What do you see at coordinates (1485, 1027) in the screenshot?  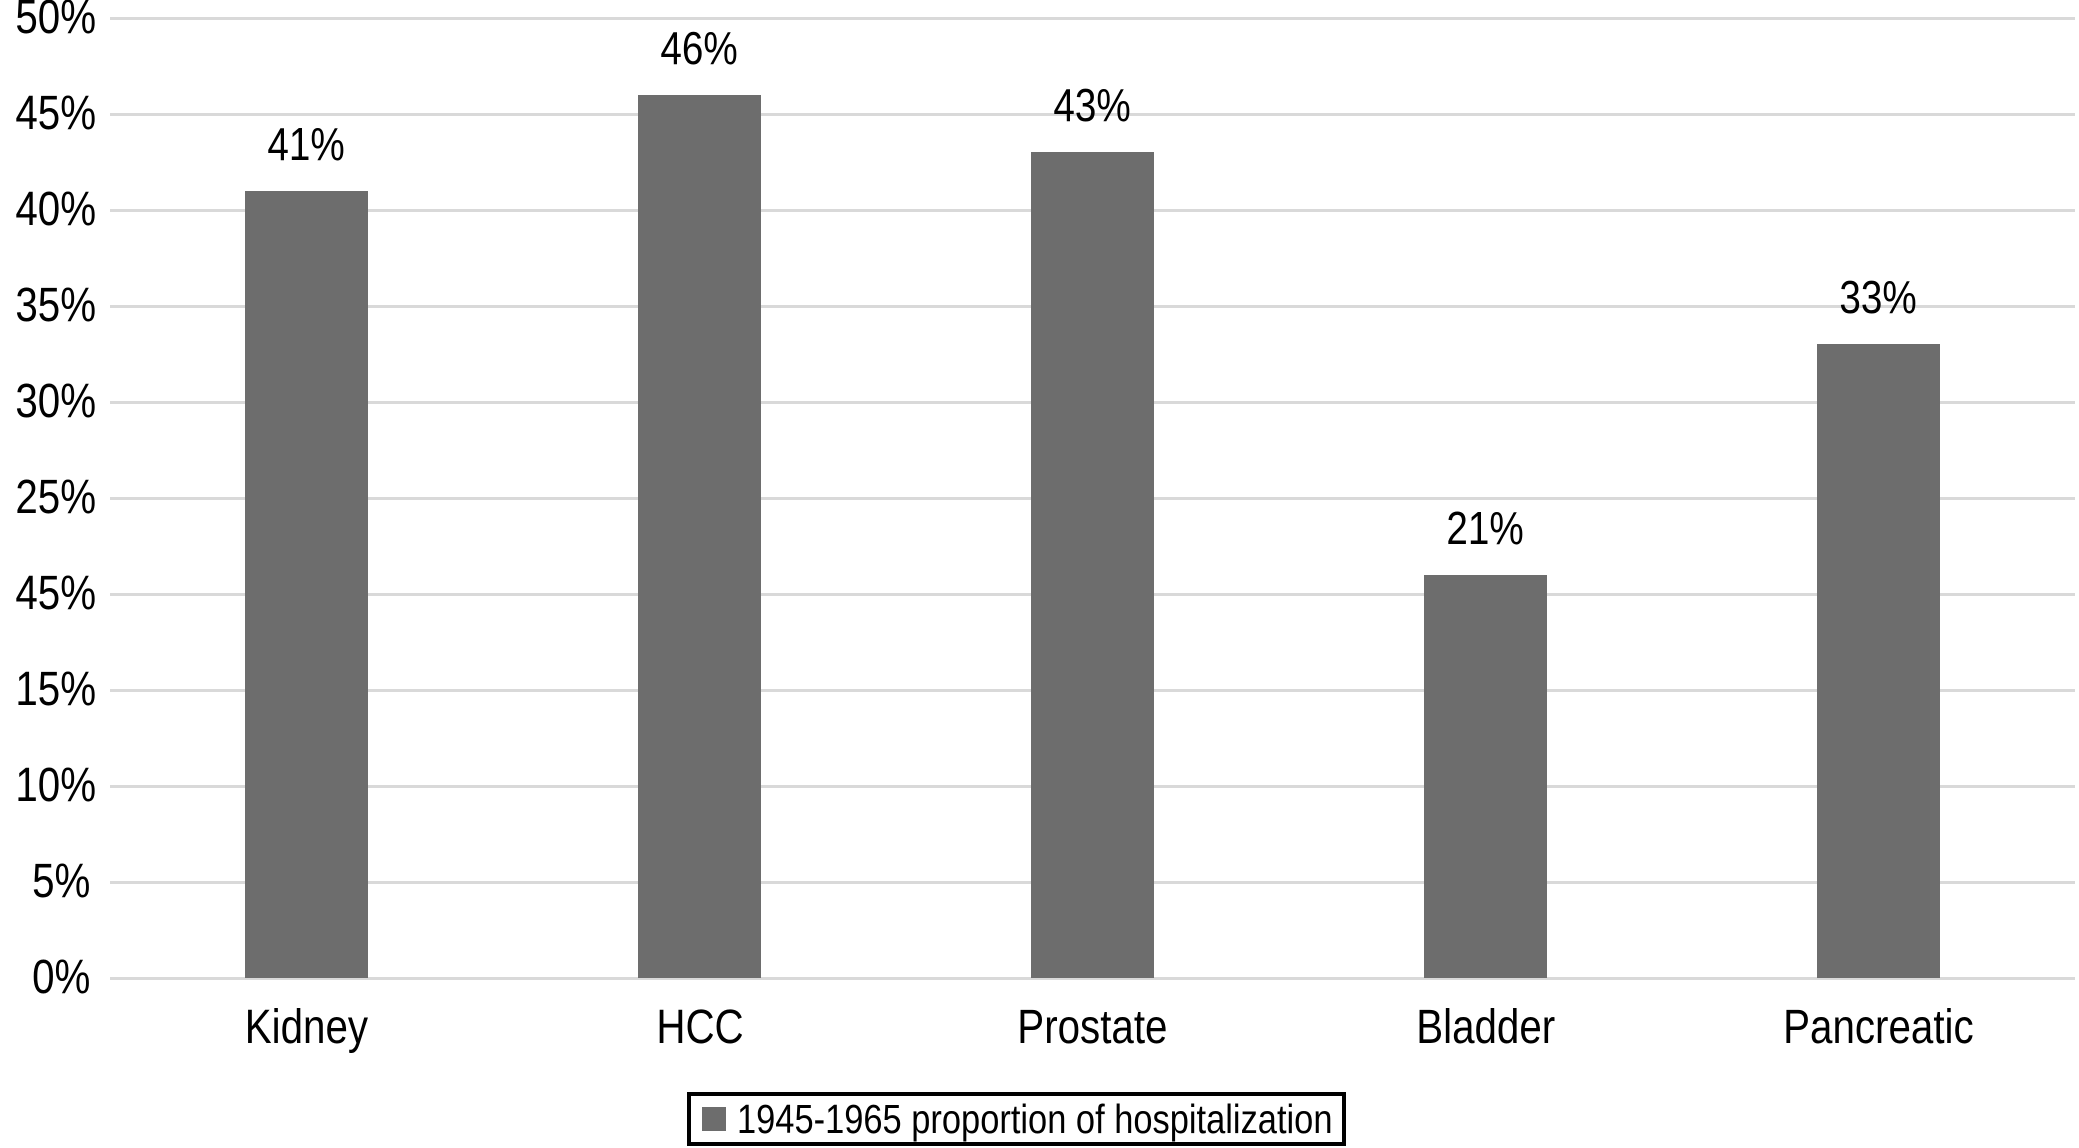 I see `x-axis-category-label: Bladder` at bounding box center [1485, 1027].